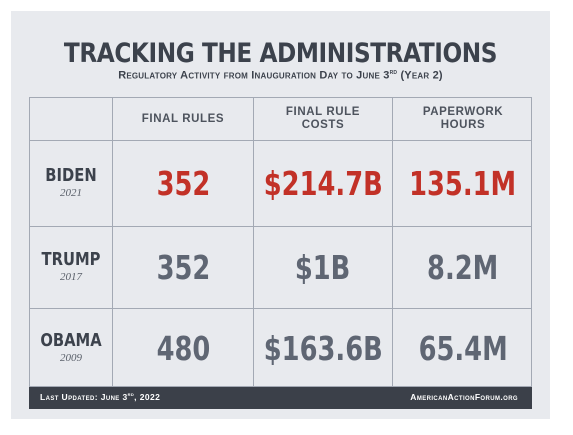 This screenshot has height=435, width=573. I want to click on row-header: OBAMA 2009, so click(71, 347).